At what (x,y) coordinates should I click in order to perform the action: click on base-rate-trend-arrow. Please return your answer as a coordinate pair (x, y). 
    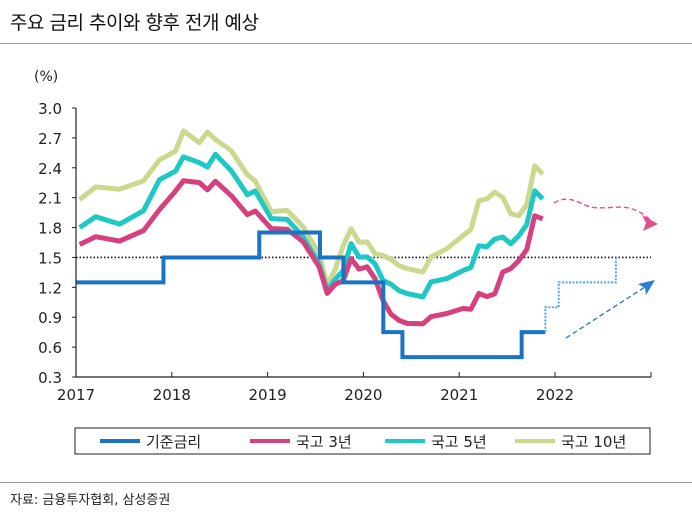
    Looking at the image, I should click on (607, 311).